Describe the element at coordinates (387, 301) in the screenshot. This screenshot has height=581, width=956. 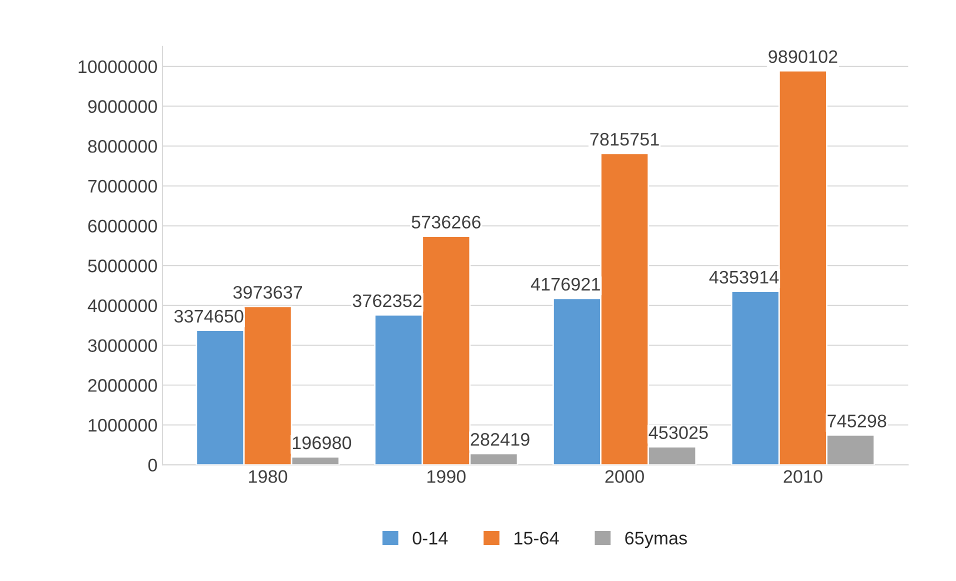
I see `data-label: 3762352` at that location.